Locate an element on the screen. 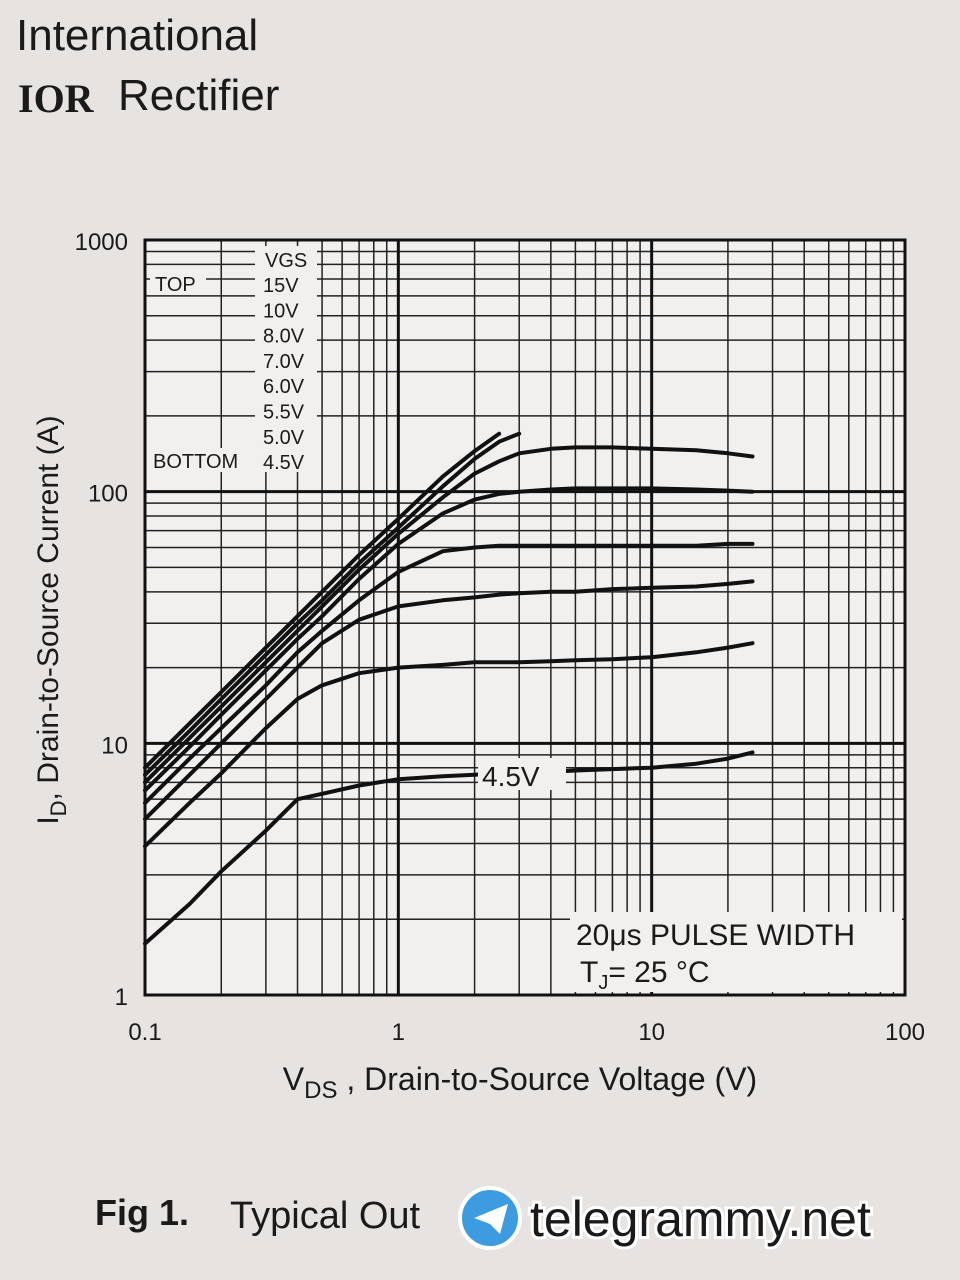 The height and width of the screenshot is (1280, 960). logo: IOR is located at coordinates (56, 98).